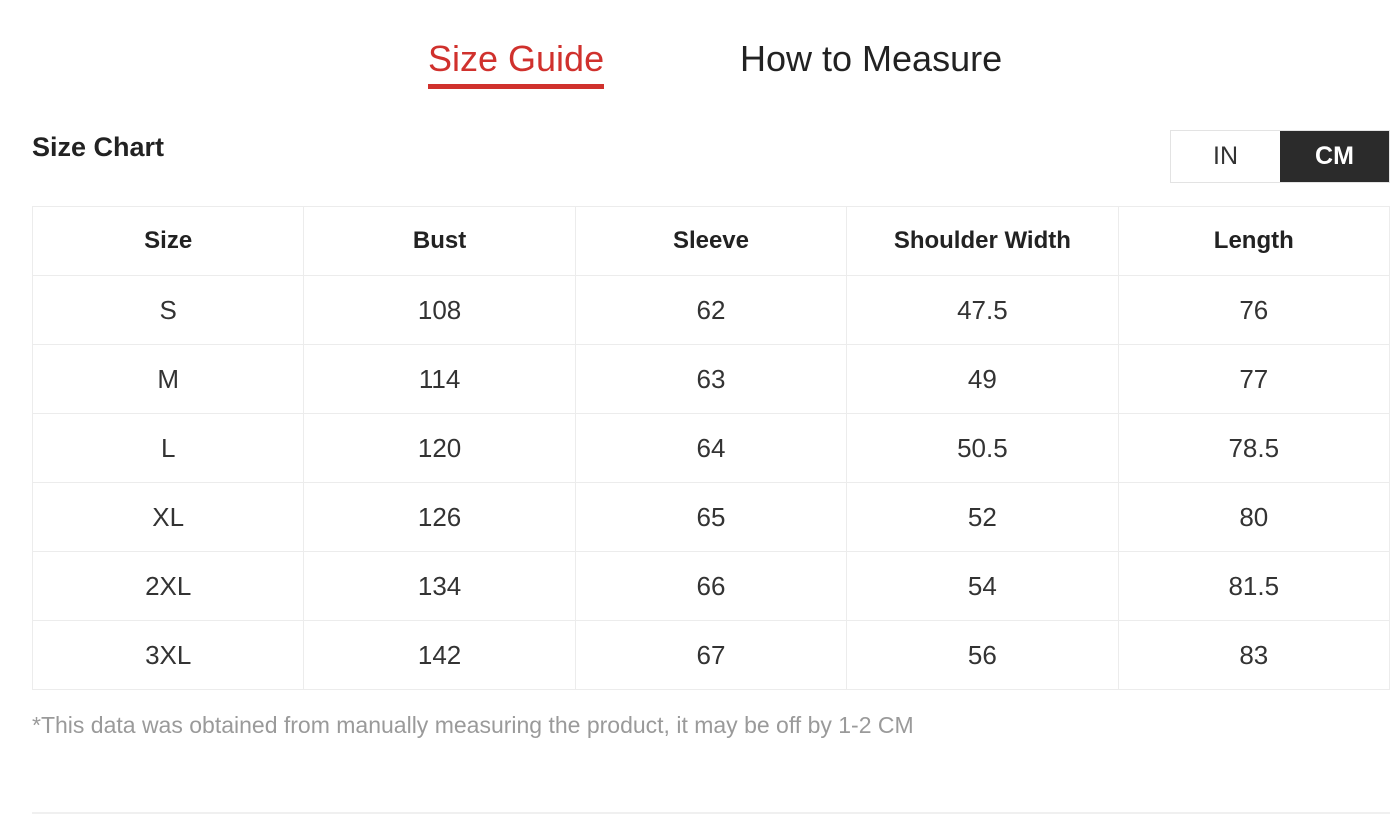 Image resolution: width=1400 pixels, height=840 pixels. Describe the element at coordinates (1254, 379) in the screenshot. I see `table-cell: 77` at that location.